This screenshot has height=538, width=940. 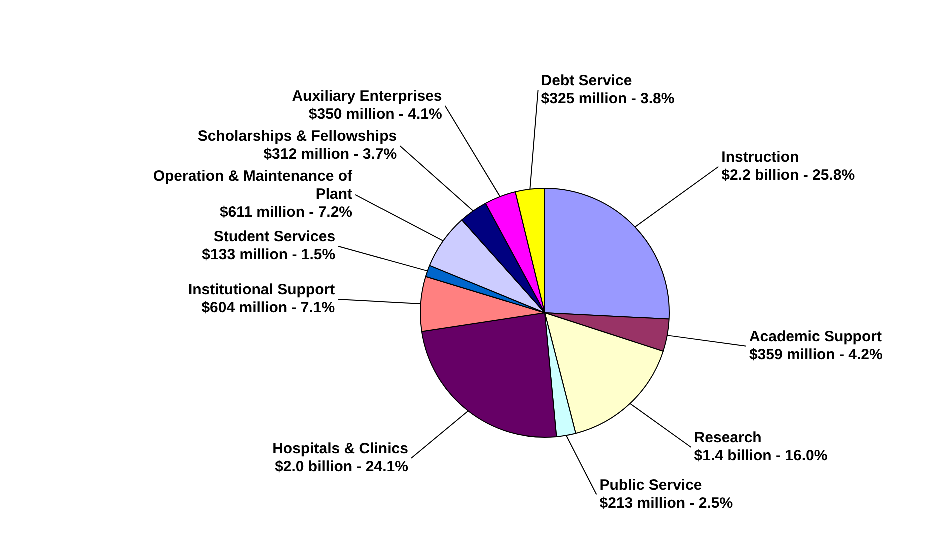 I want to click on text: $325 million - 3.8%, so click(x=608, y=99).